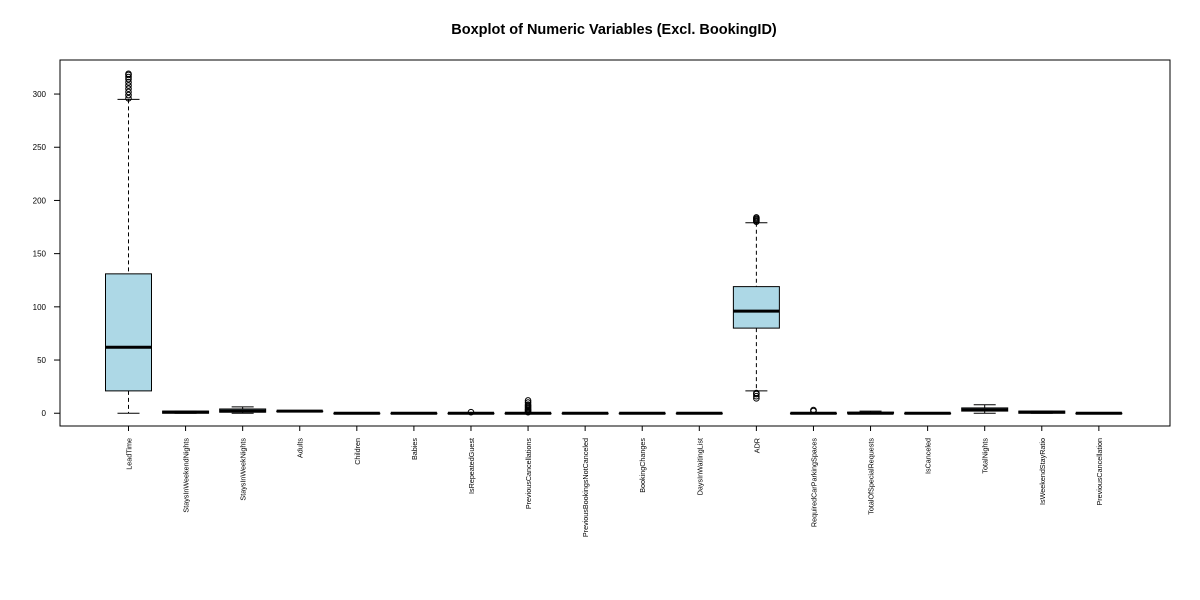 The width and height of the screenshot is (1200, 600). Describe the element at coordinates (414, 449) in the screenshot. I see `x-tick-label: Babies` at that location.